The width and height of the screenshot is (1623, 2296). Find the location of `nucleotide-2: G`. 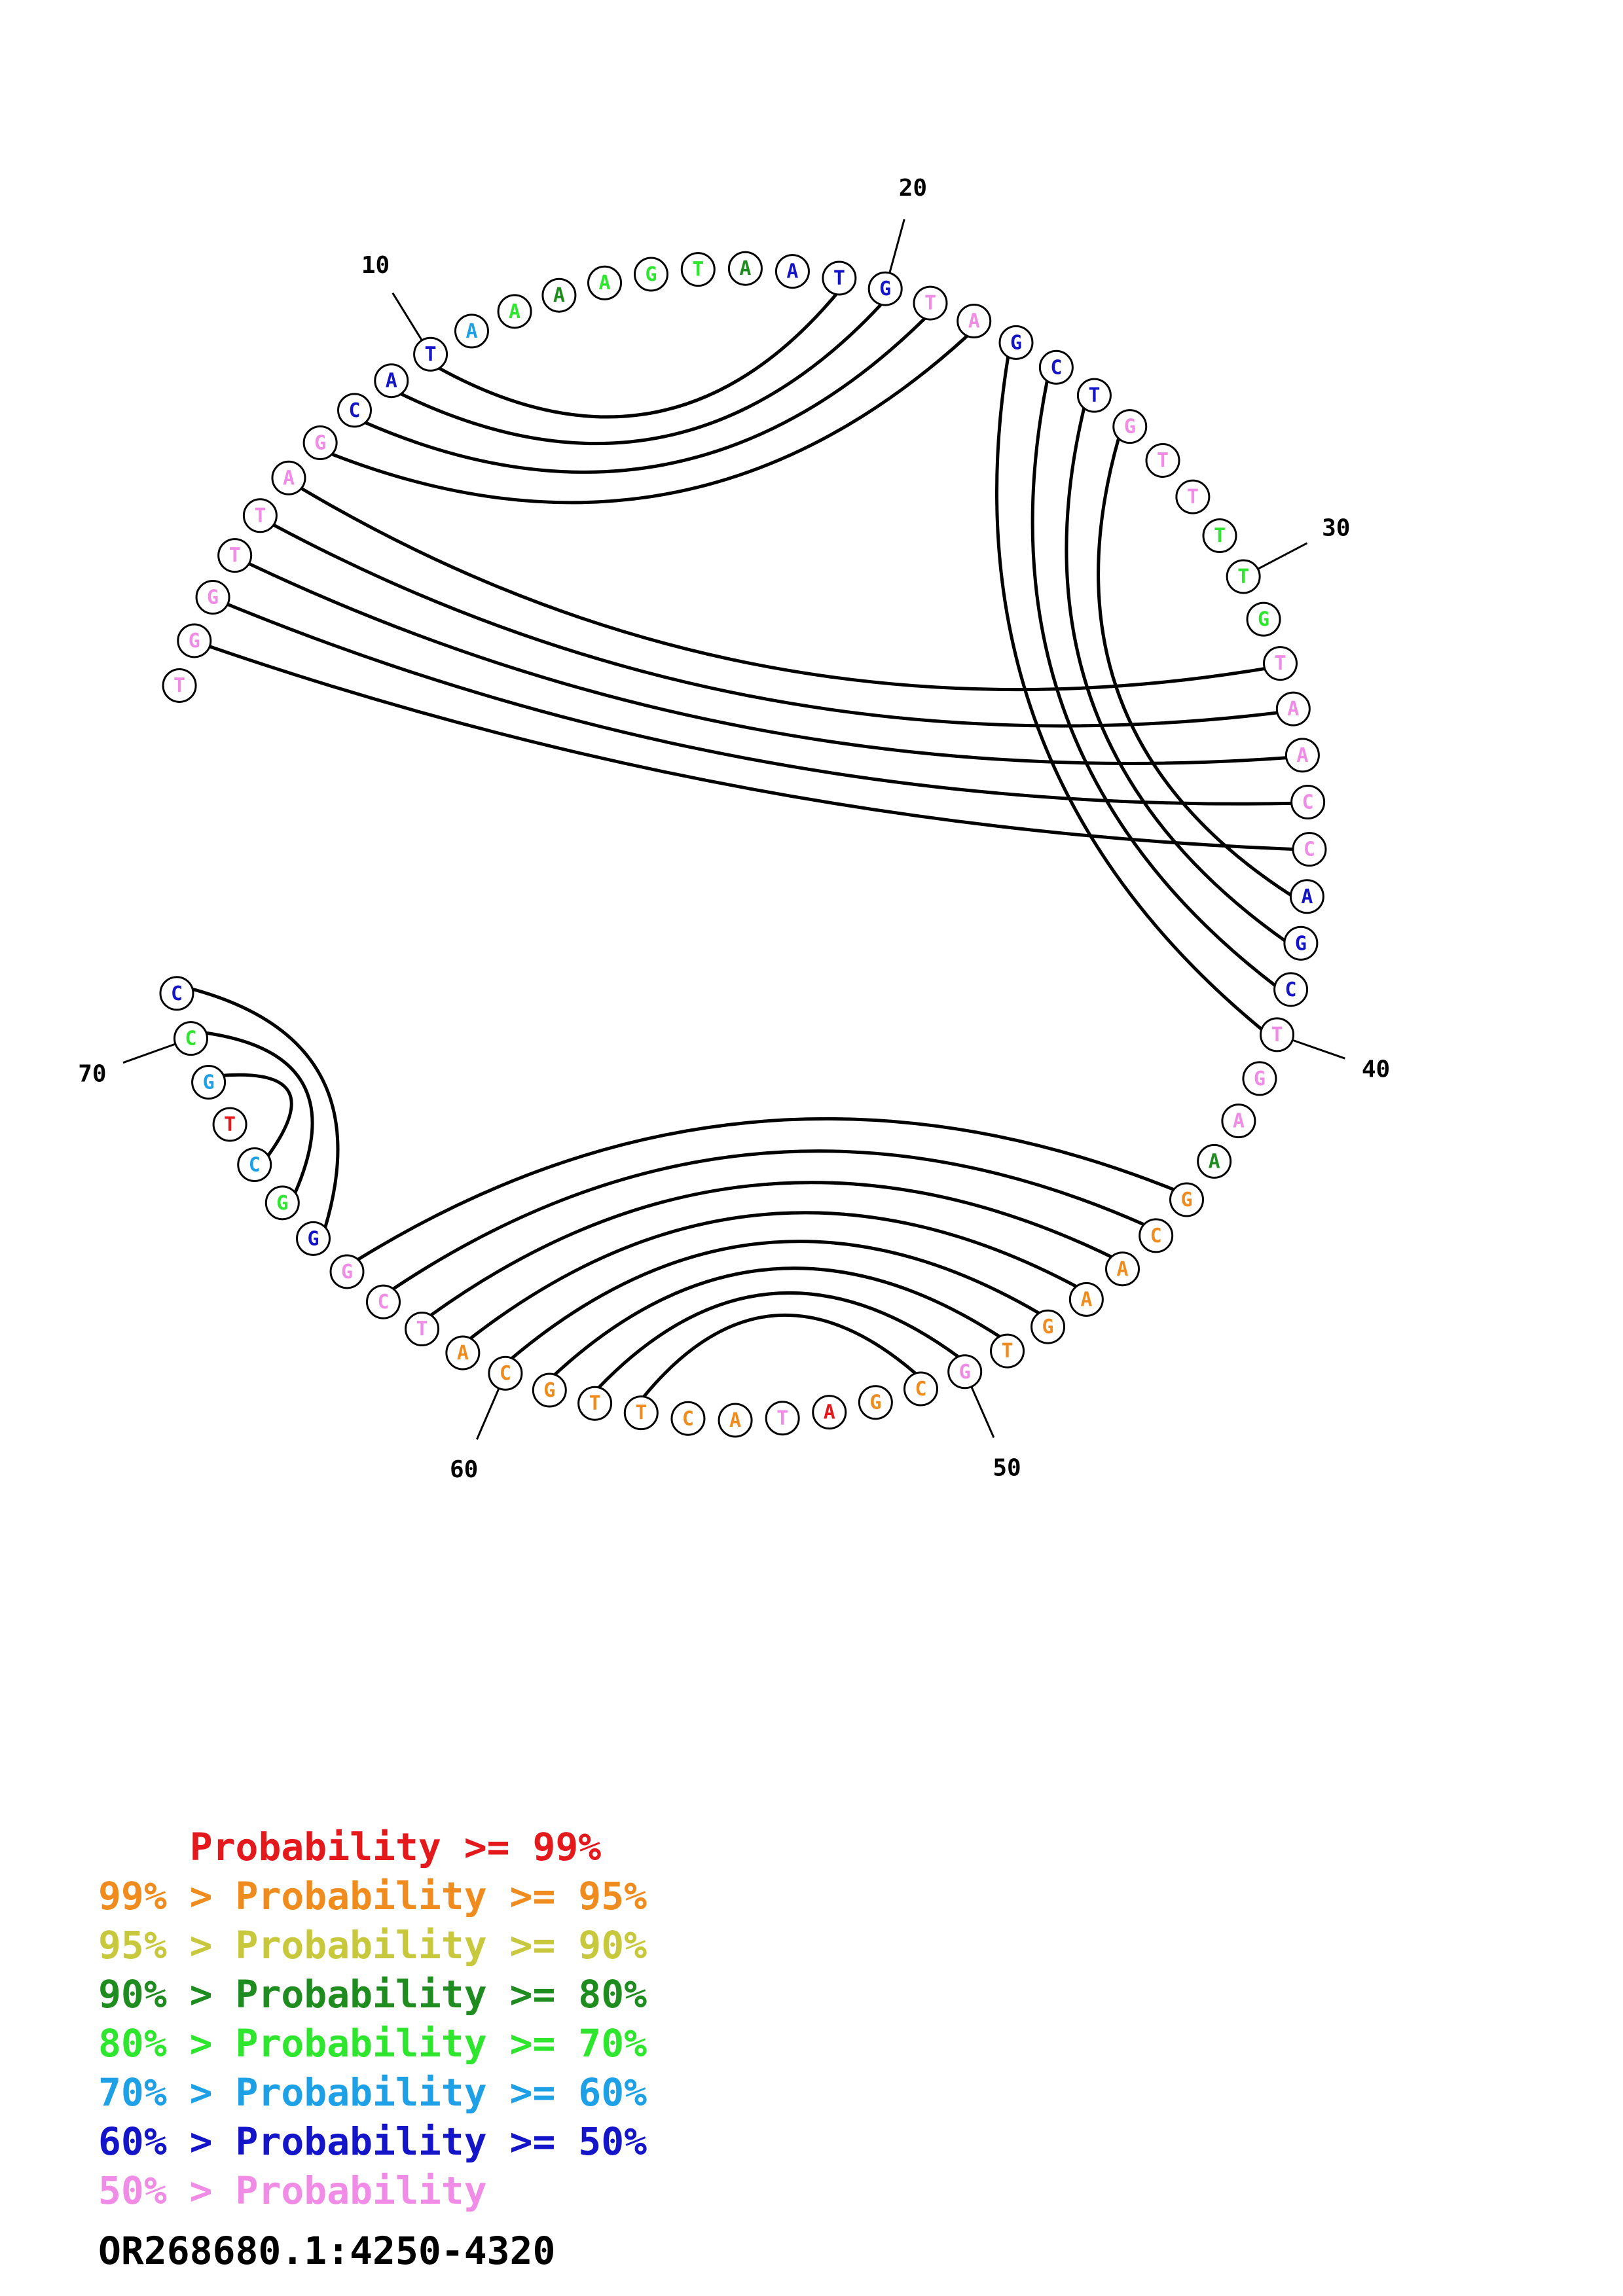

nucleotide-2: G is located at coordinates (194, 640).